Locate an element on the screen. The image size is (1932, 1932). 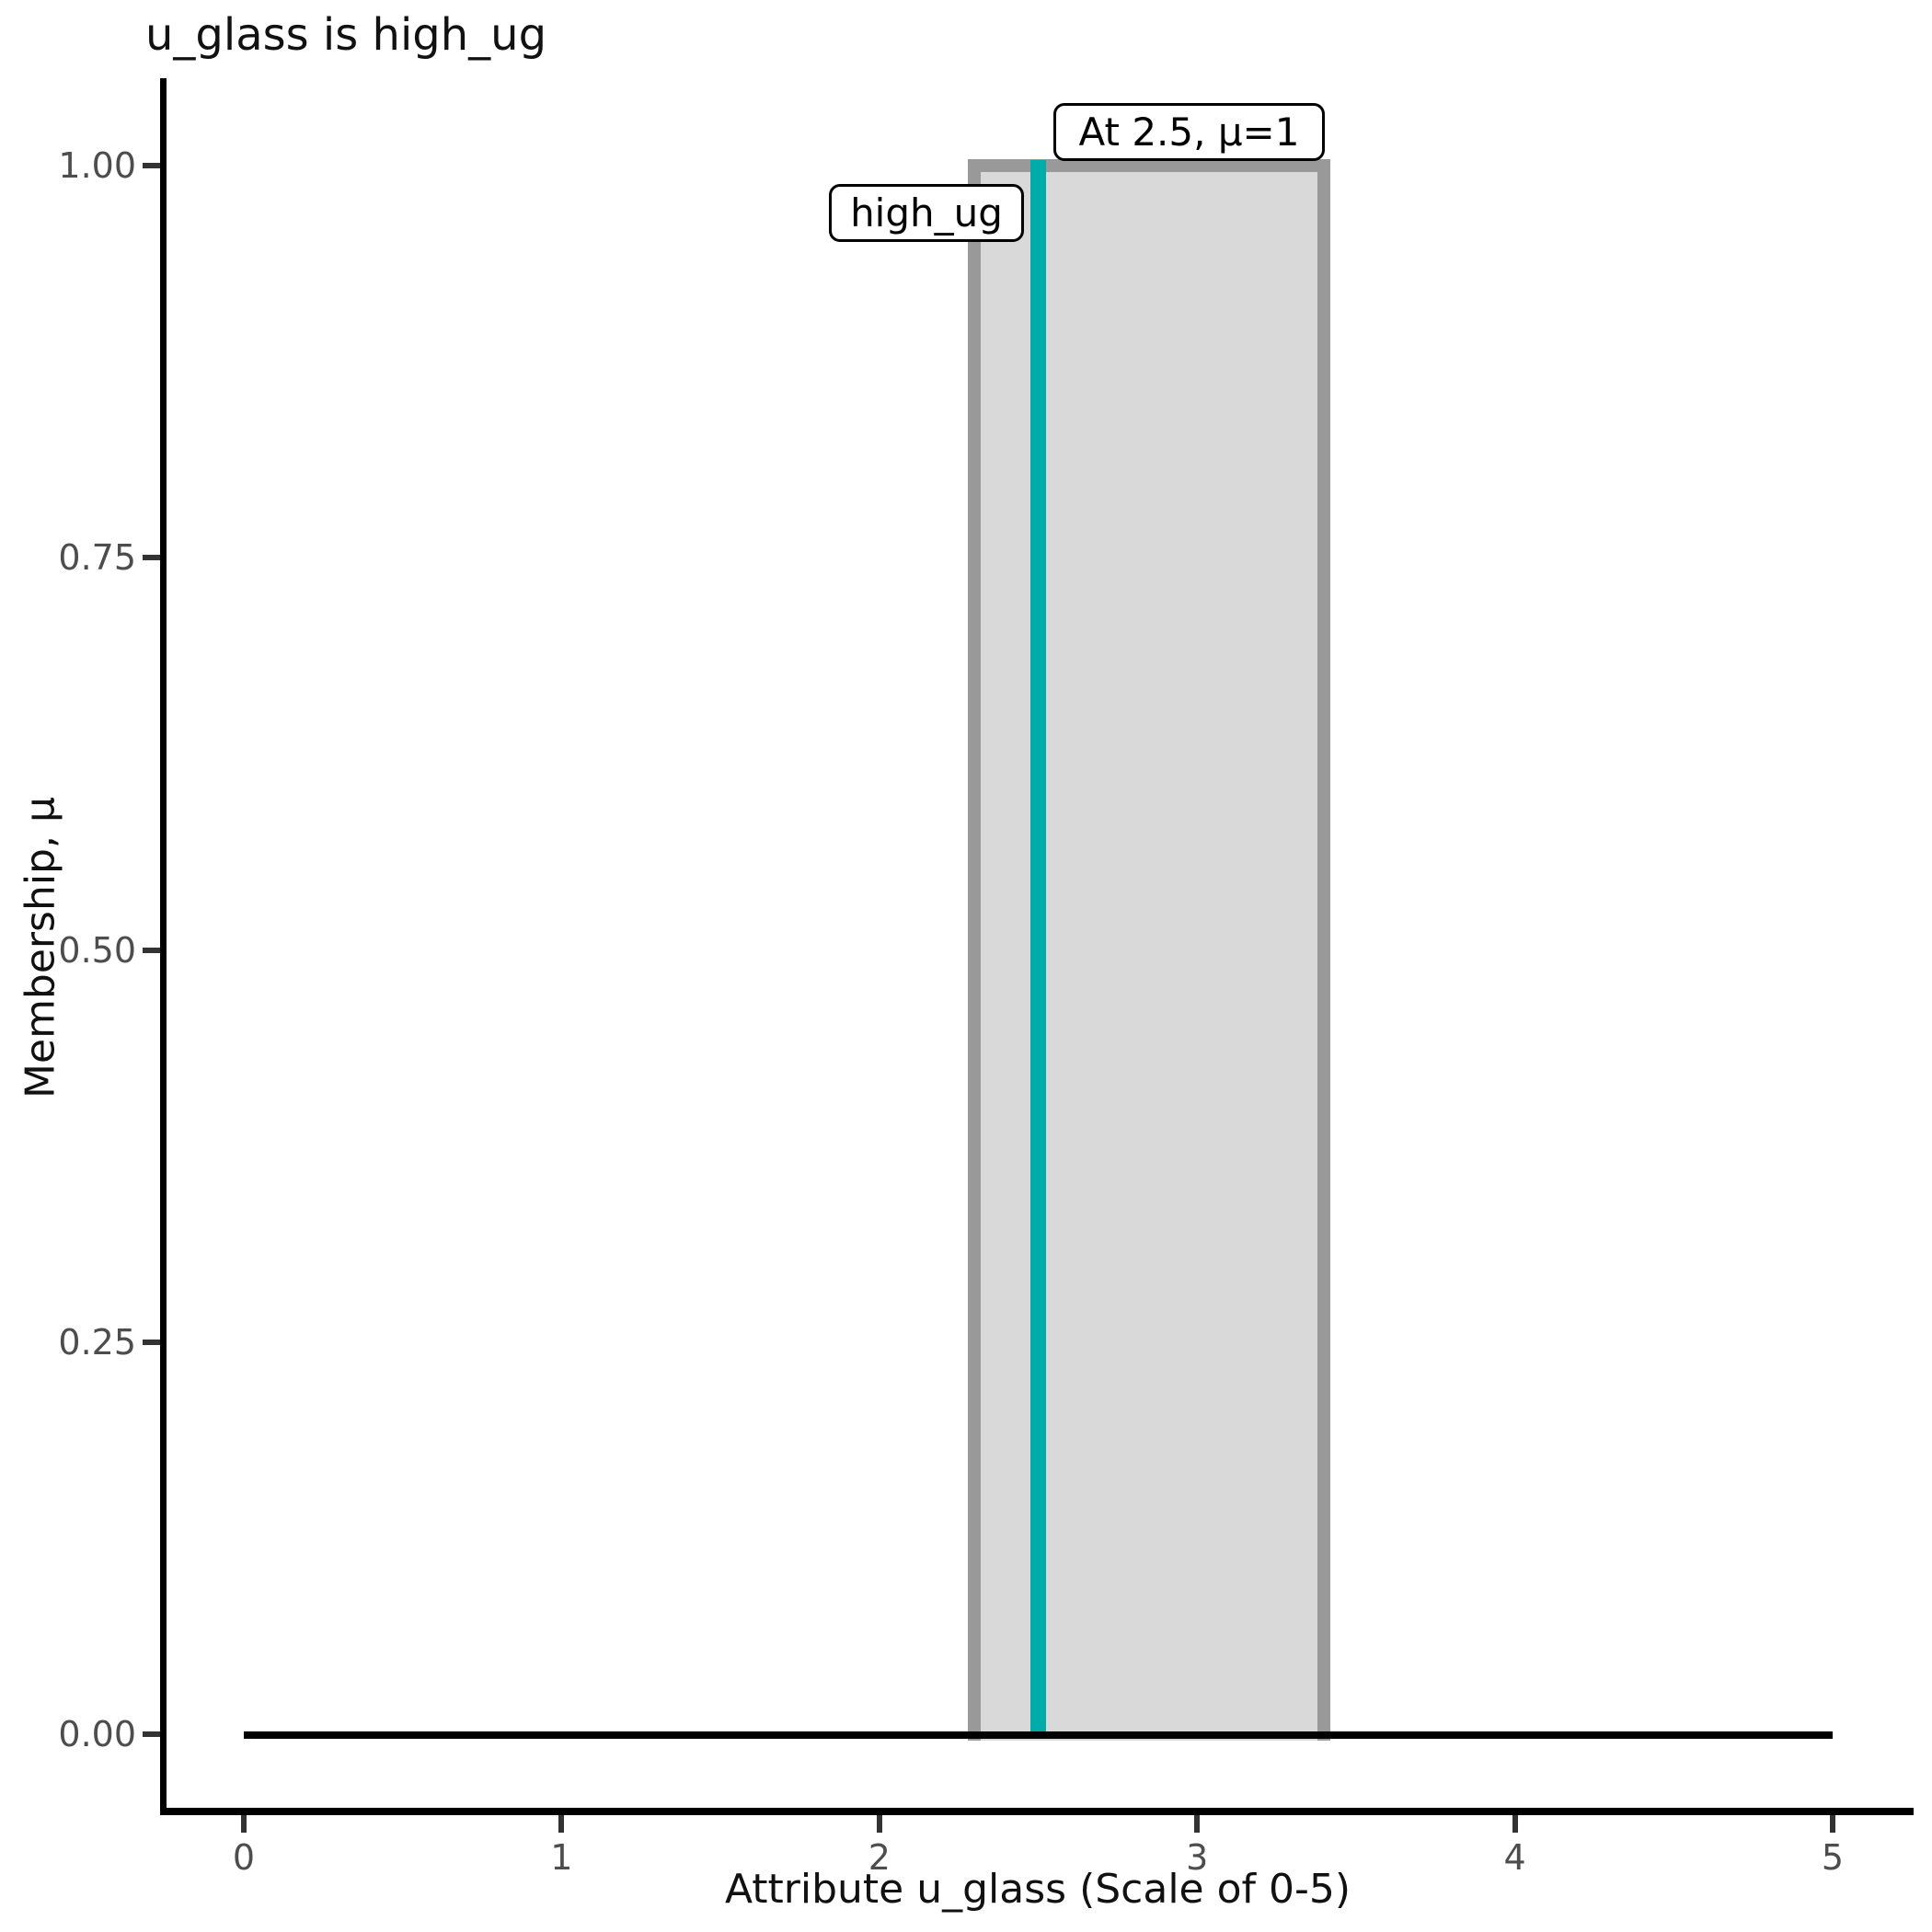
zero-membership-baseline is located at coordinates (1038, 1735).